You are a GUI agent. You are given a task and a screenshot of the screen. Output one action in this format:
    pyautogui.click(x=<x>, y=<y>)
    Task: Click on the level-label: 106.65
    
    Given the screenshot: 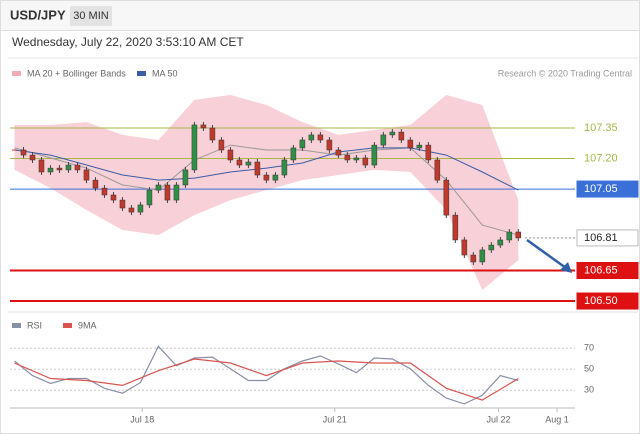 What is the action you would take?
    pyautogui.click(x=601, y=270)
    